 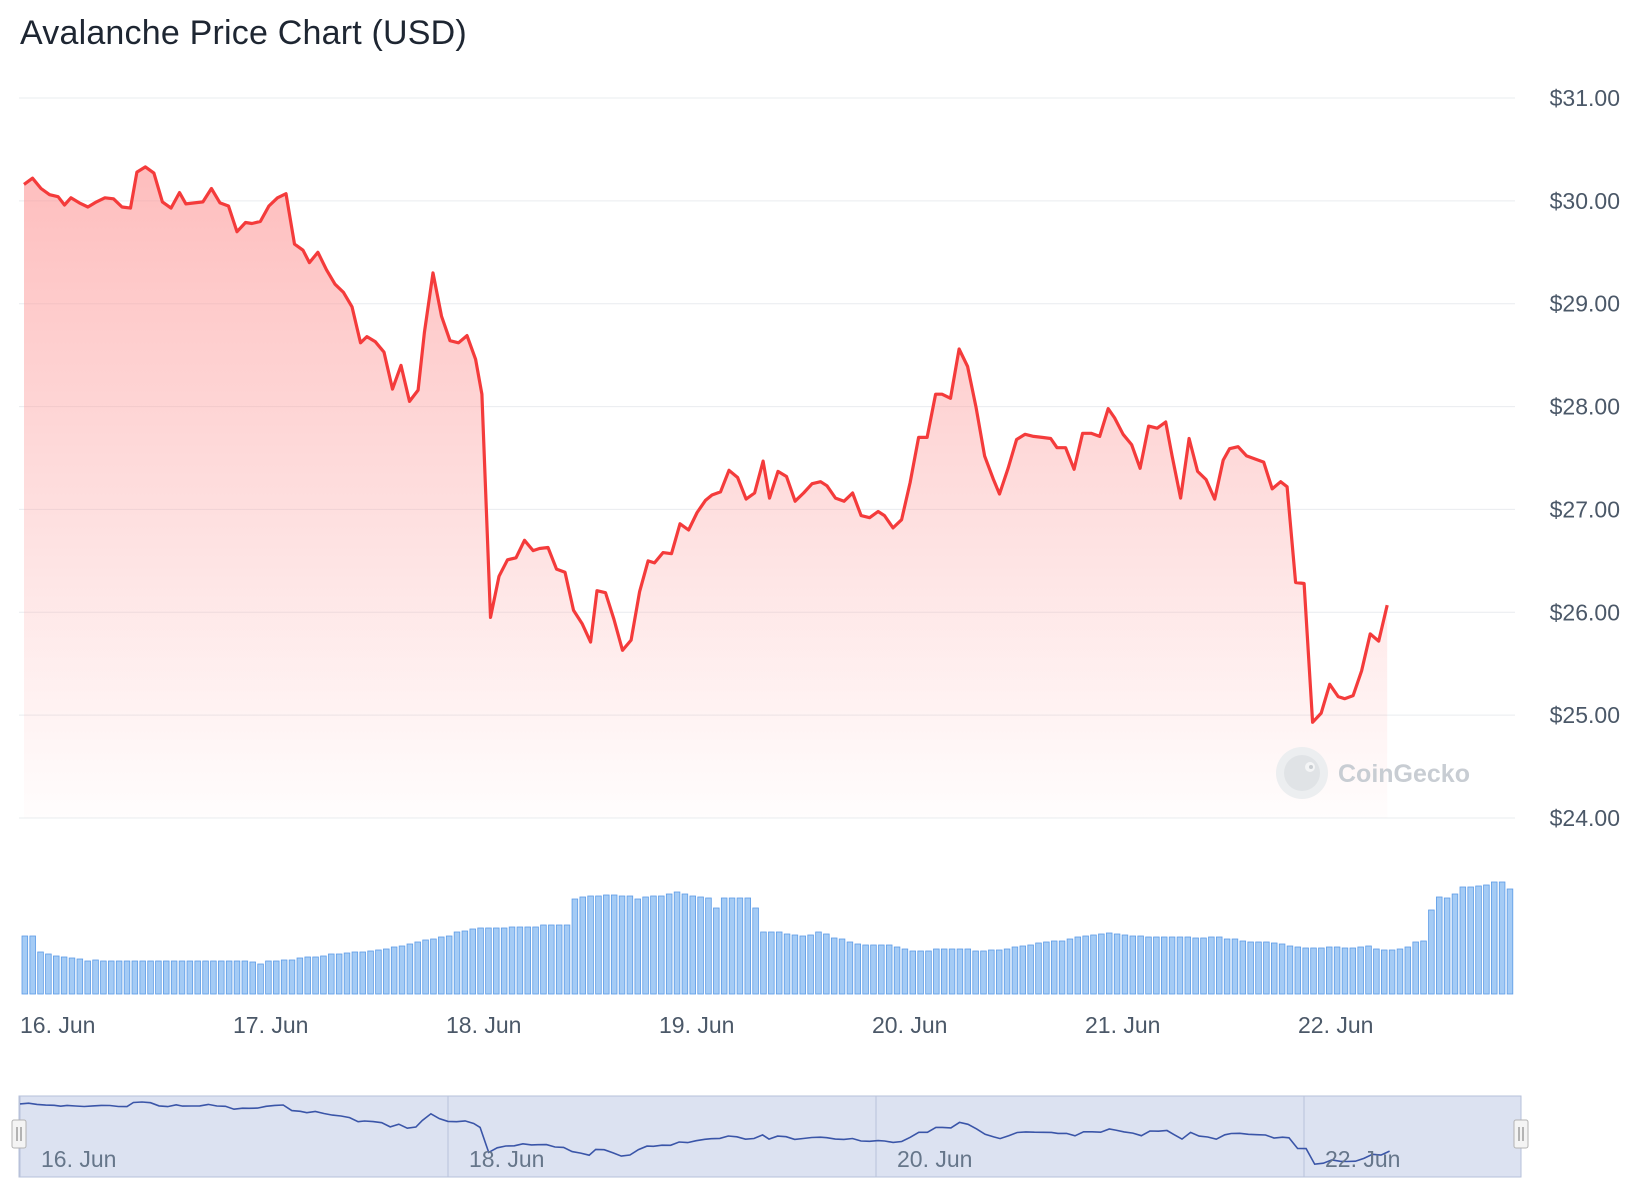 I want to click on y-tick-label: $29.00, so click(x=1585, y=304).